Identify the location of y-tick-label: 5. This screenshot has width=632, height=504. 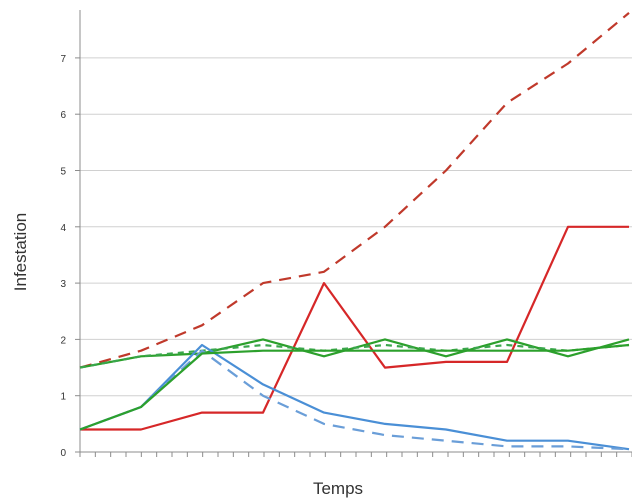
(63, 172).